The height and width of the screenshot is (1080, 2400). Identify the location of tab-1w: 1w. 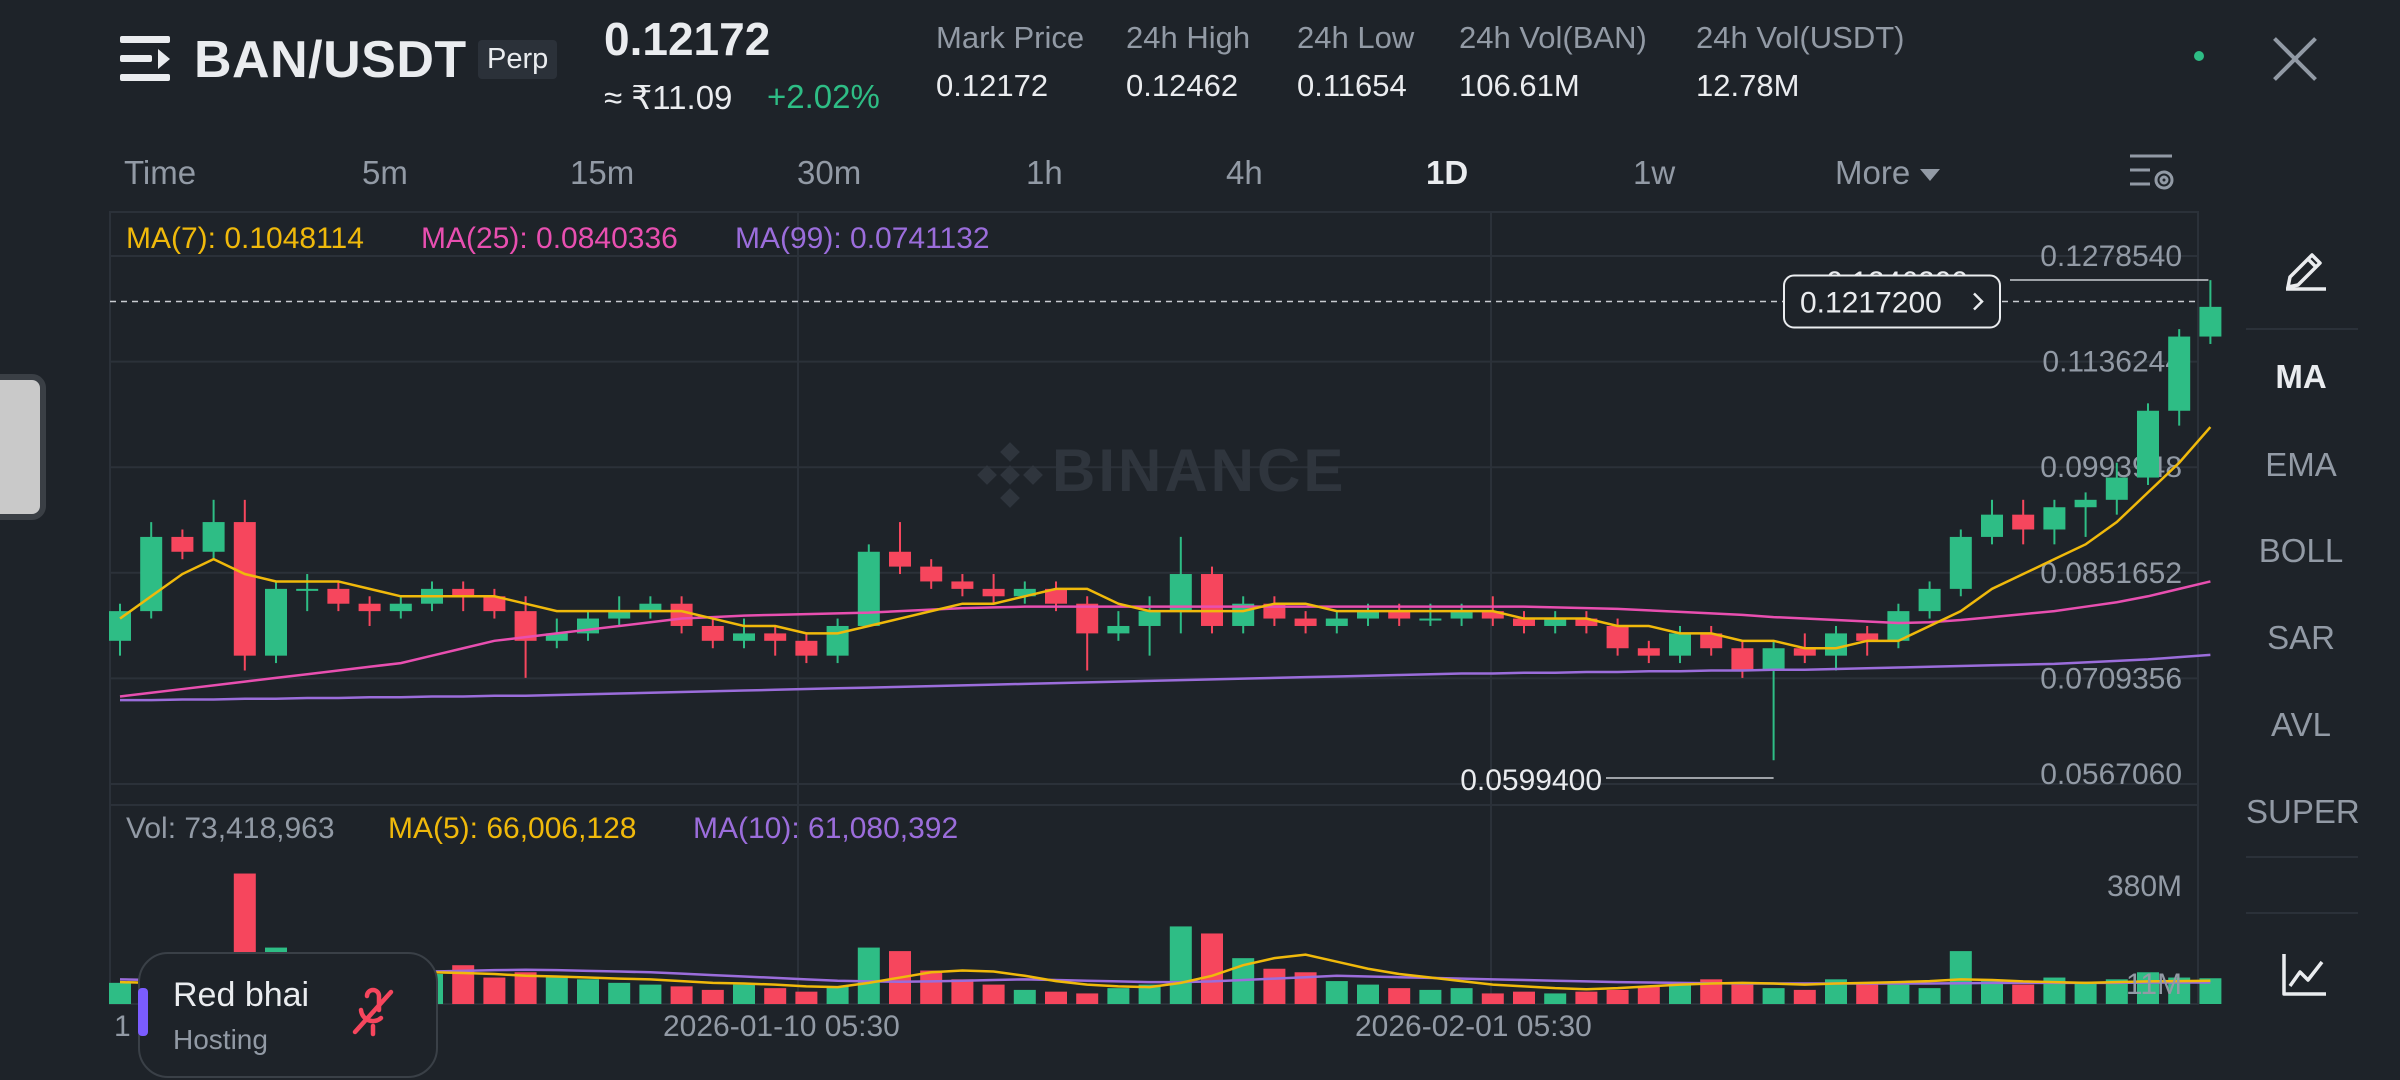
(1654, 172).